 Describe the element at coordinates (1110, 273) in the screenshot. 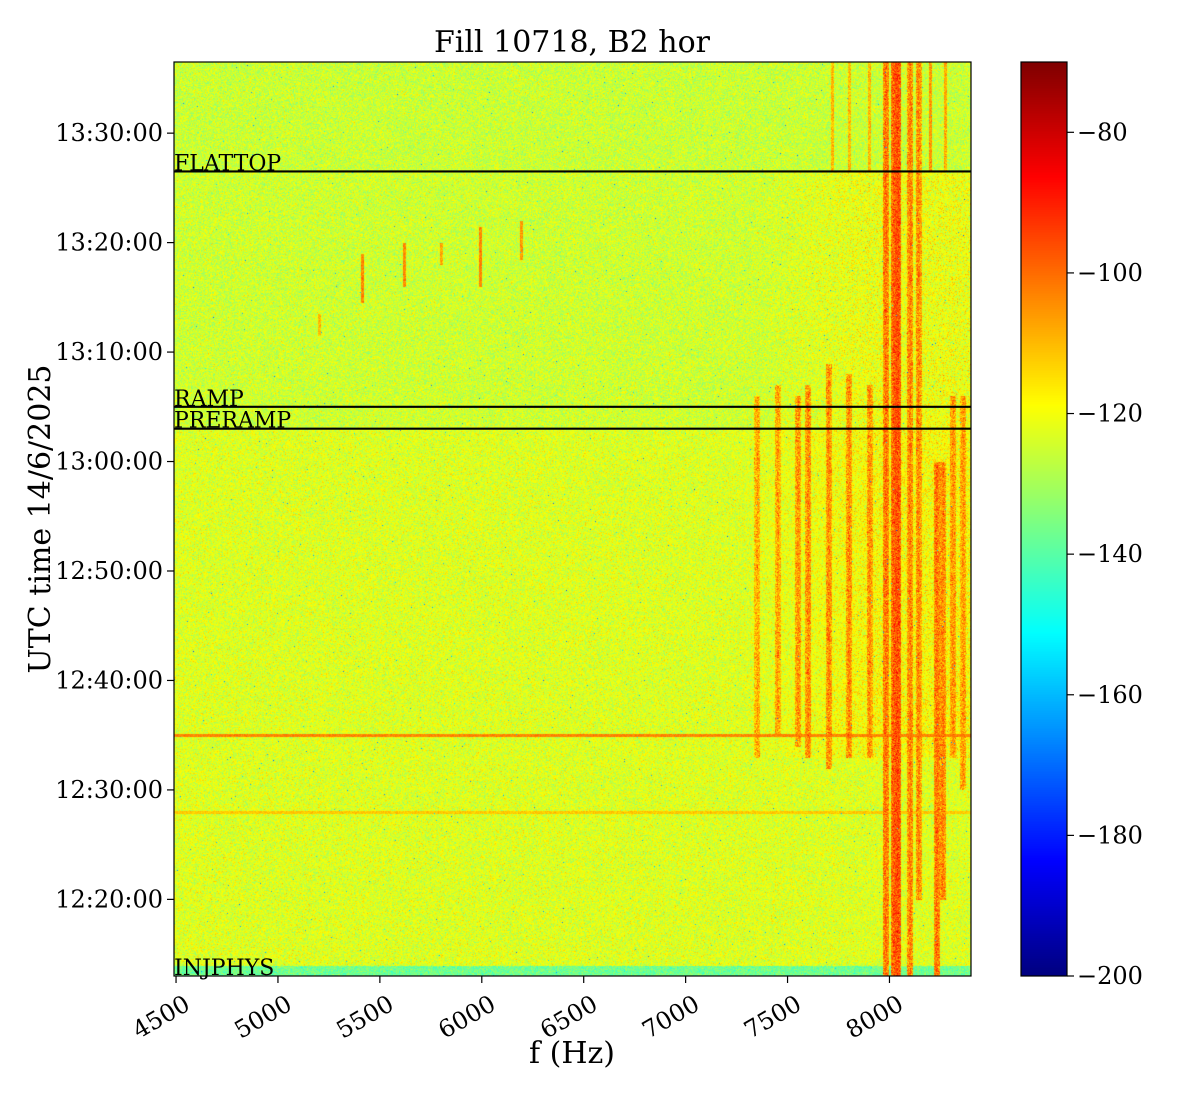

I see `colorbar-tick-label: −100` at that location.